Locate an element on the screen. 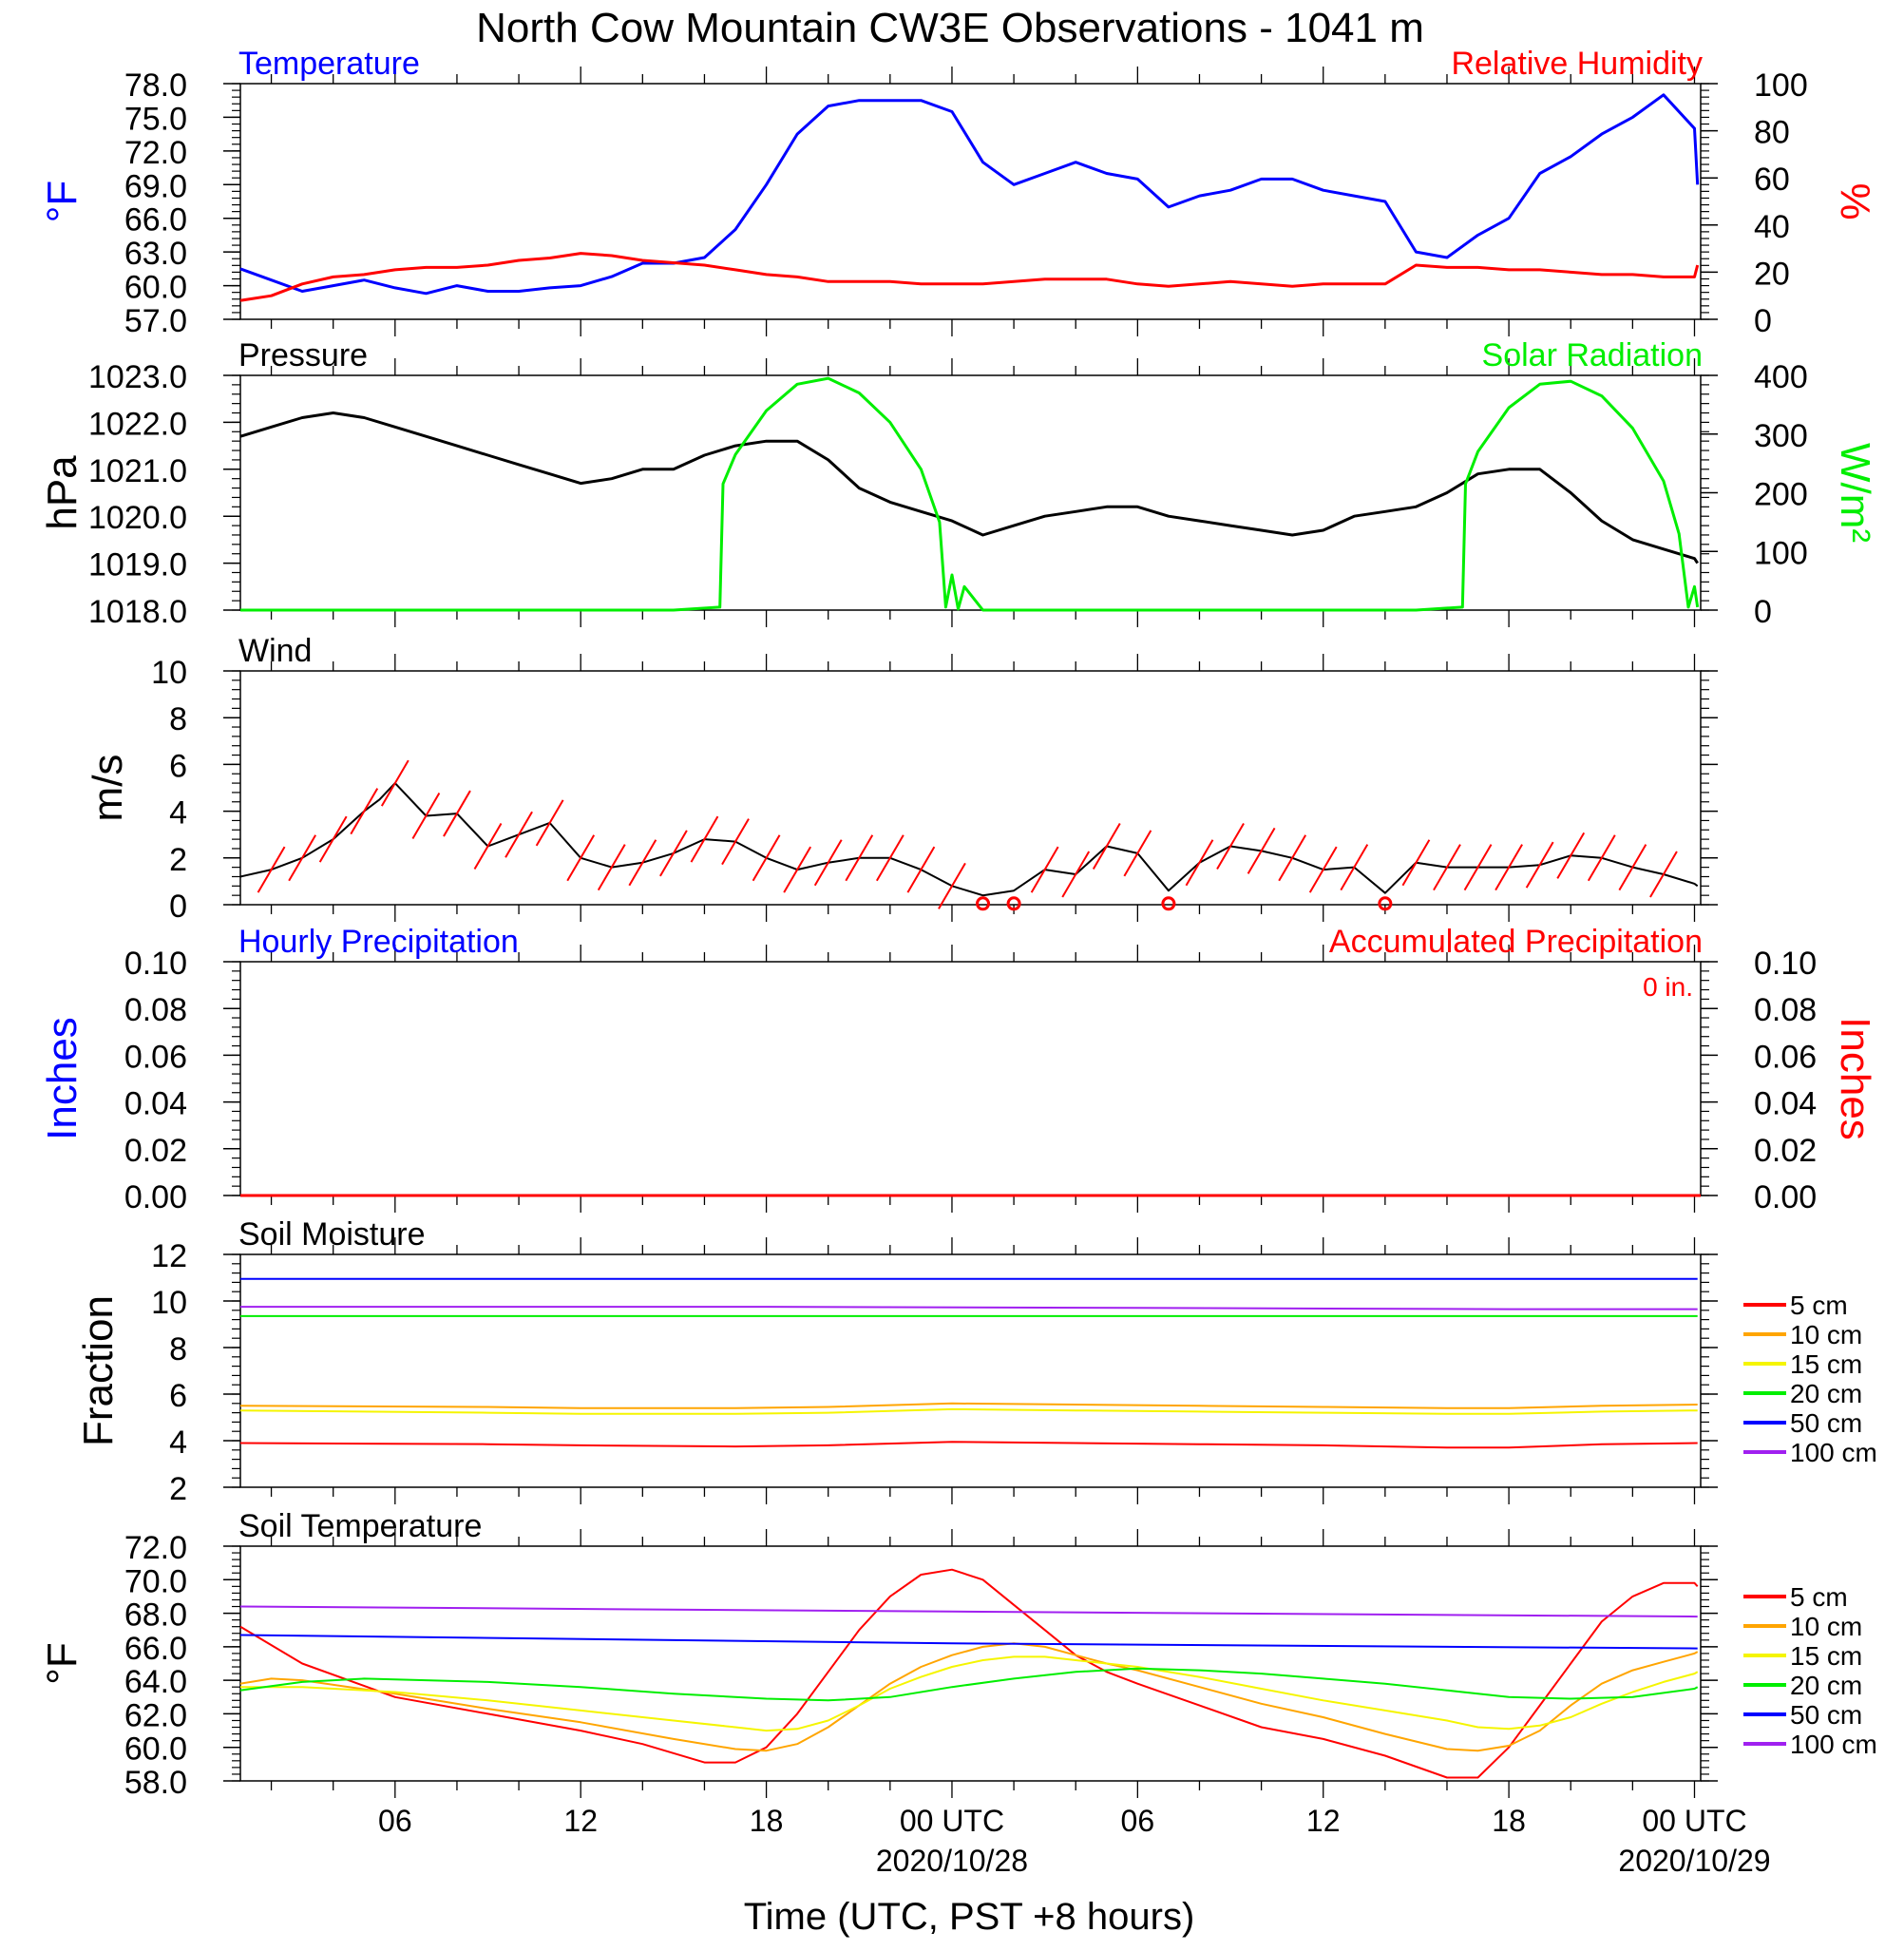 The height and width of the screenshot is (1951, 1904). y-tick-label: 12 is located at coordinates (169, 1256).